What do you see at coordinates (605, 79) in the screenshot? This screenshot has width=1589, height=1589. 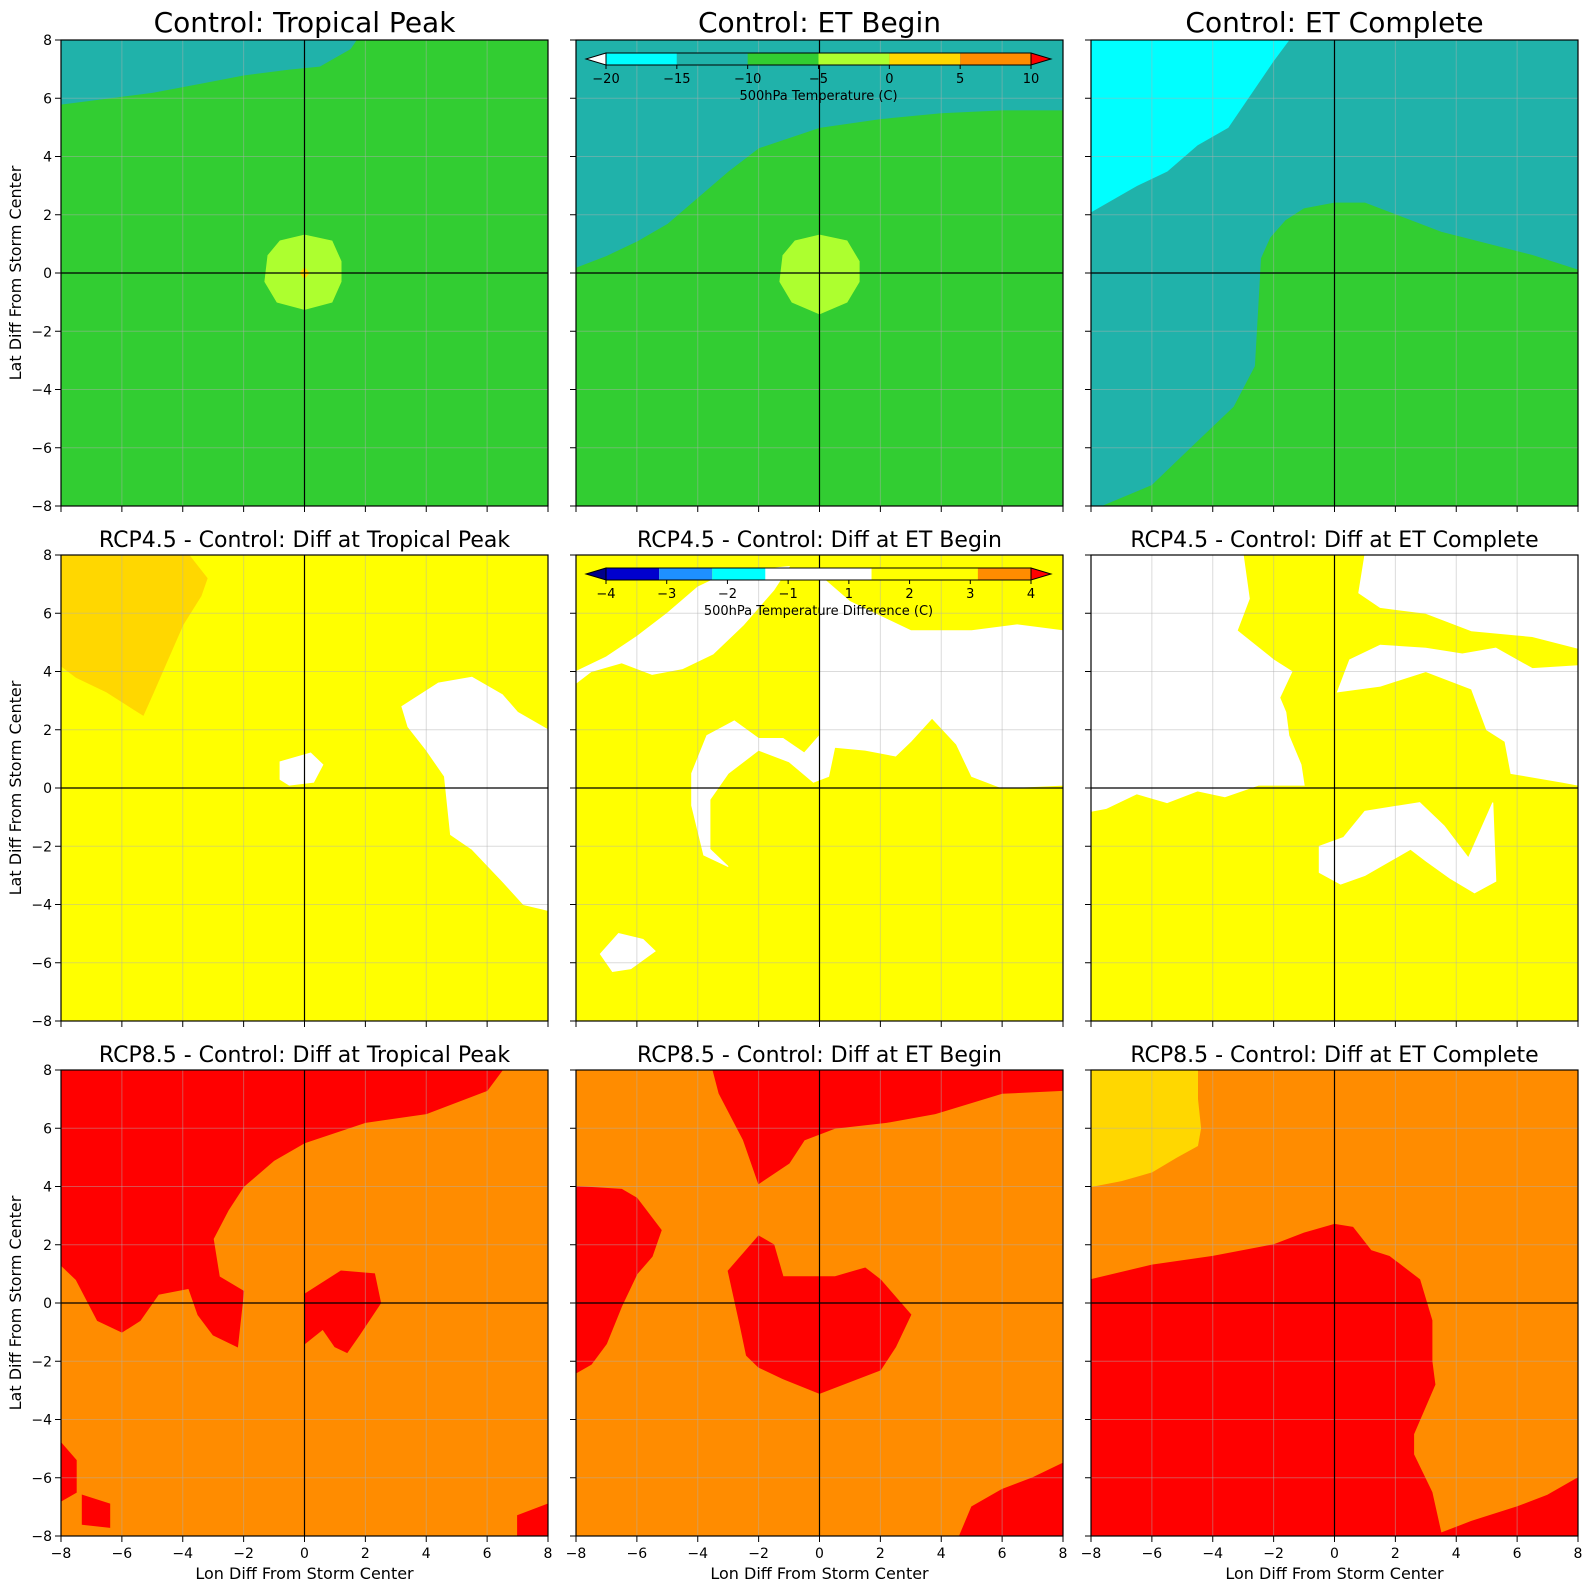 I see `colorbar-tick-label: −20` at bounding box center [605, 79].